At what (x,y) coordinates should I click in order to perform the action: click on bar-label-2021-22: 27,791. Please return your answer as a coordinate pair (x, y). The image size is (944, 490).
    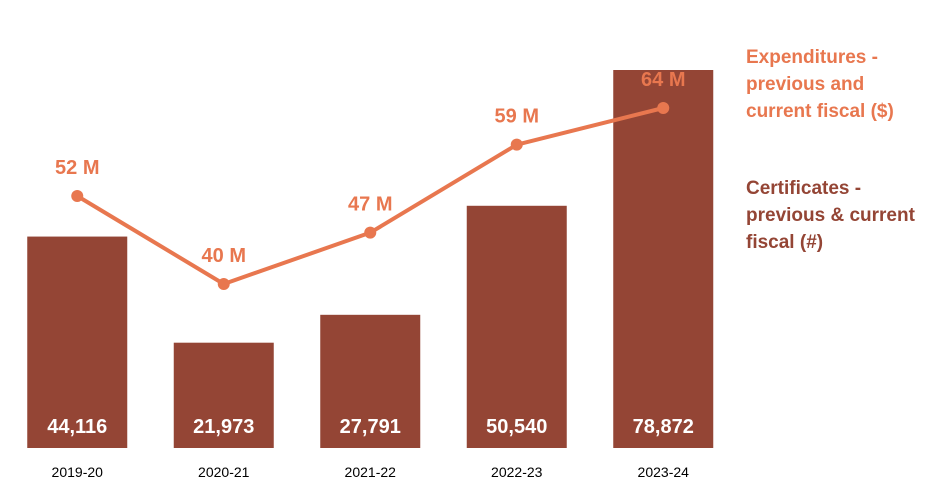
    Looking at the image, I should click on (370, 427).